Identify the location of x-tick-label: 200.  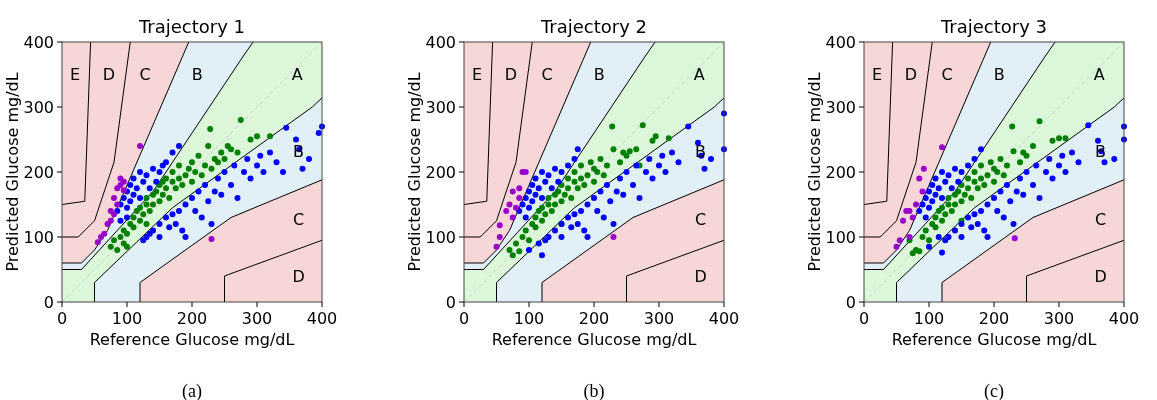
(994, 318).